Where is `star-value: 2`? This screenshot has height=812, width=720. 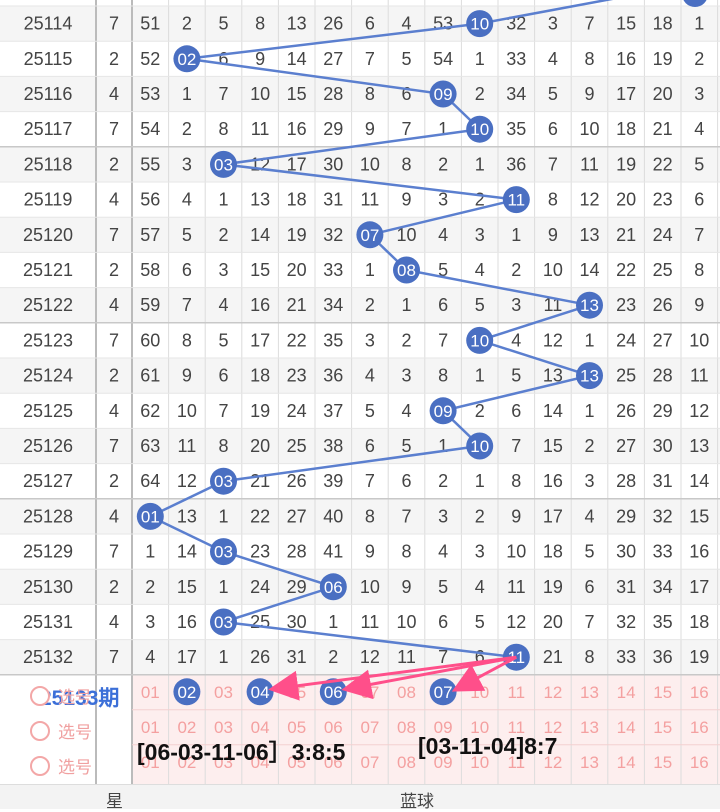 star-value: 2 is located at coordinates (114, 164).